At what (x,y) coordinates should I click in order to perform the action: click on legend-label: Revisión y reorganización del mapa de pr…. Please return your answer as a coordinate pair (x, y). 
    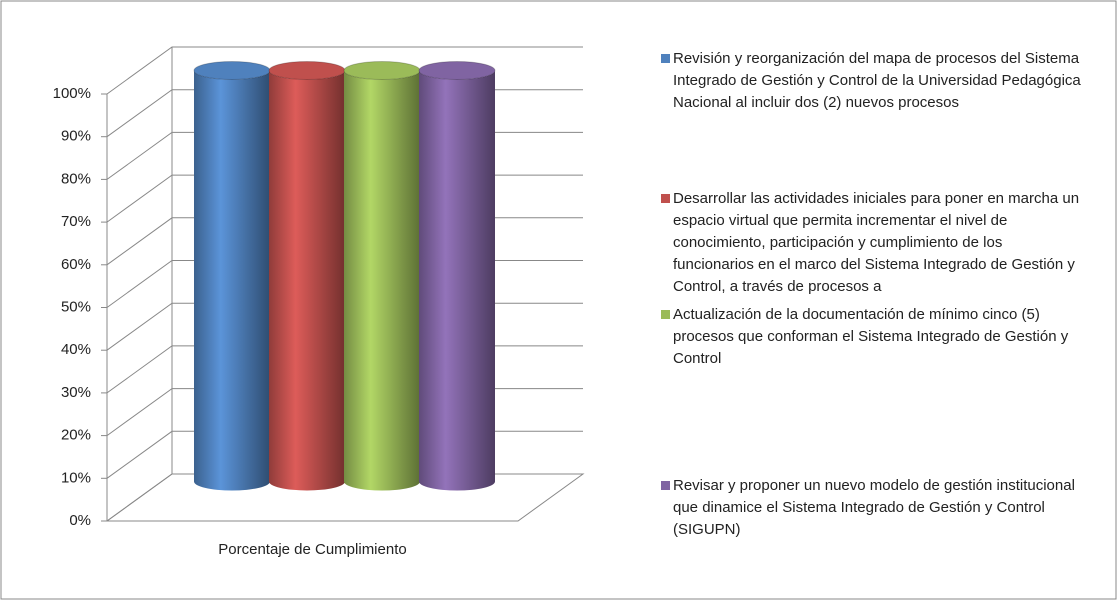
    Looking at the image, I should click on (877, 80).